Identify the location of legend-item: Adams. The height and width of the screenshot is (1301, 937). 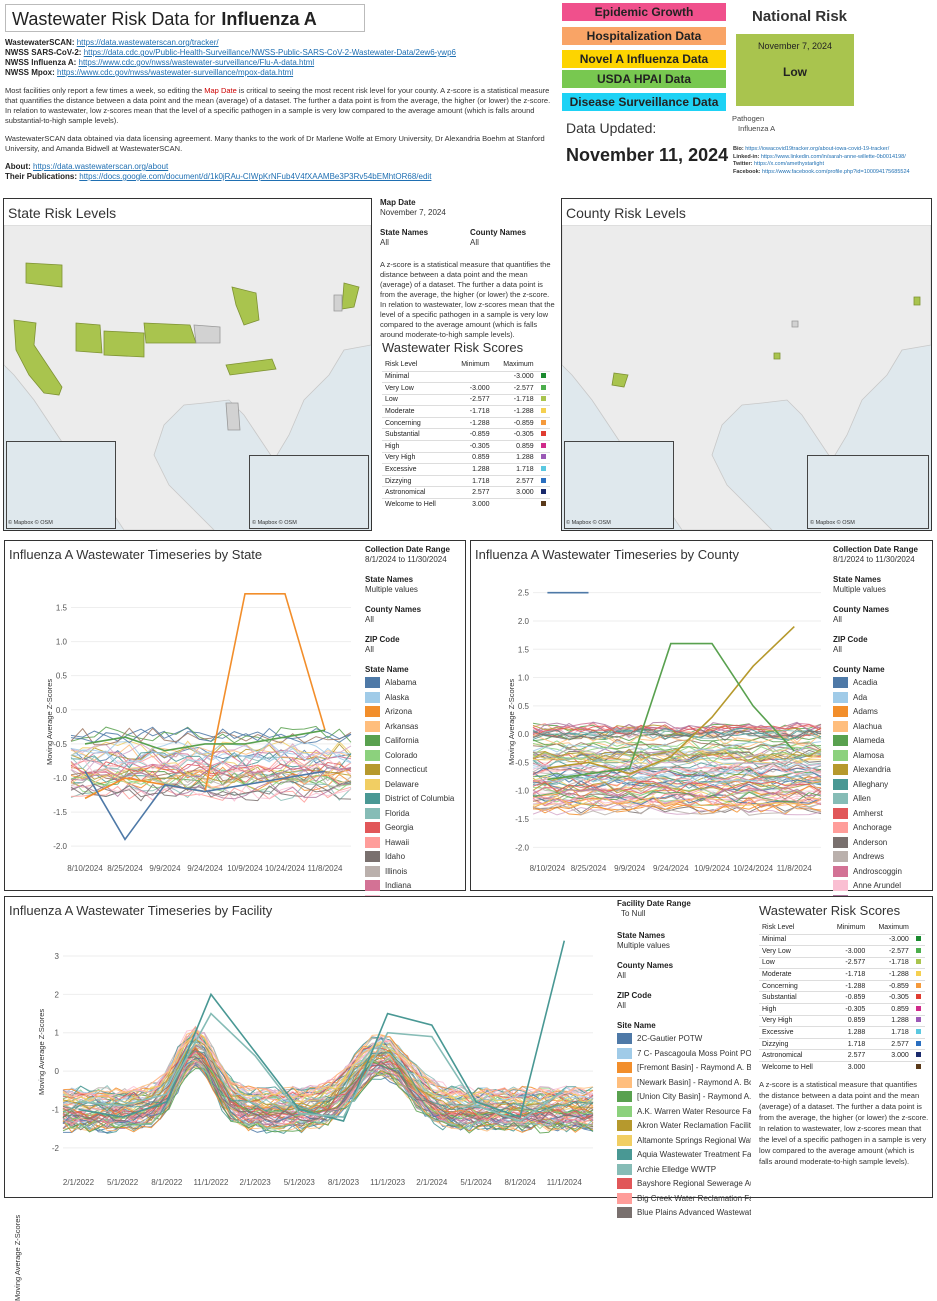
(882, 713).